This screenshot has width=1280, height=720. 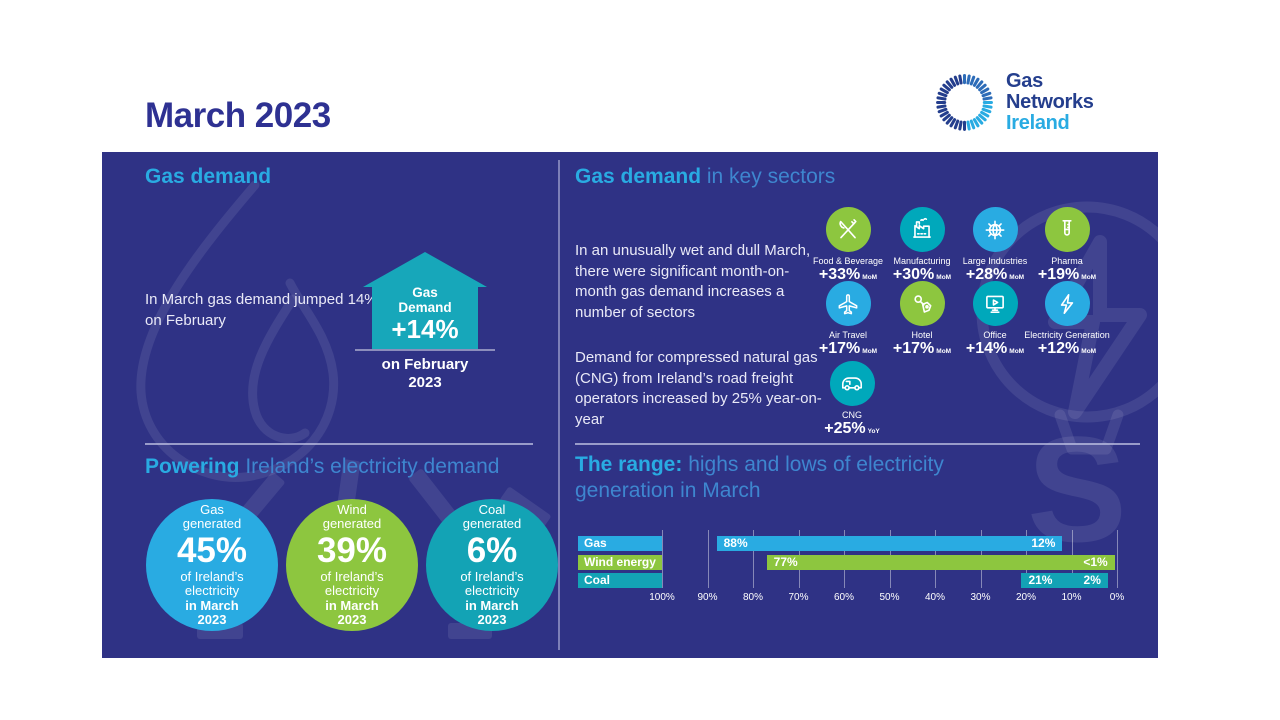 What do you see at coordinates (1067, 303) in the screenshot?
I see `bolt-icon` at bounding box center [1067, 303].